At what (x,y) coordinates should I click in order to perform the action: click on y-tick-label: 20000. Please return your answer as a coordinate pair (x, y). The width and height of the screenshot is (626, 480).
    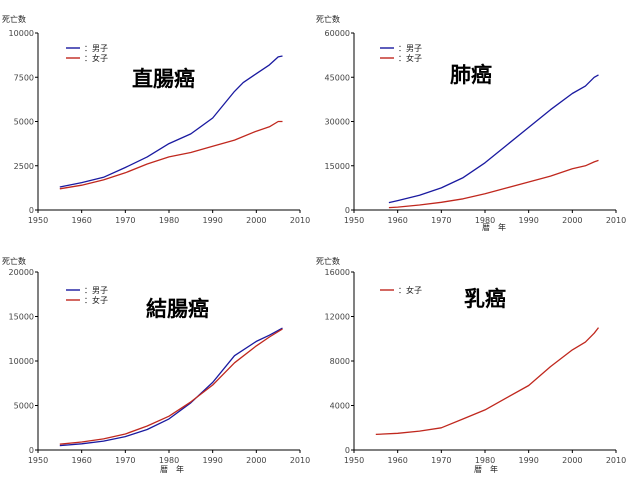
    Looking at the image, I should click on (21, 272).